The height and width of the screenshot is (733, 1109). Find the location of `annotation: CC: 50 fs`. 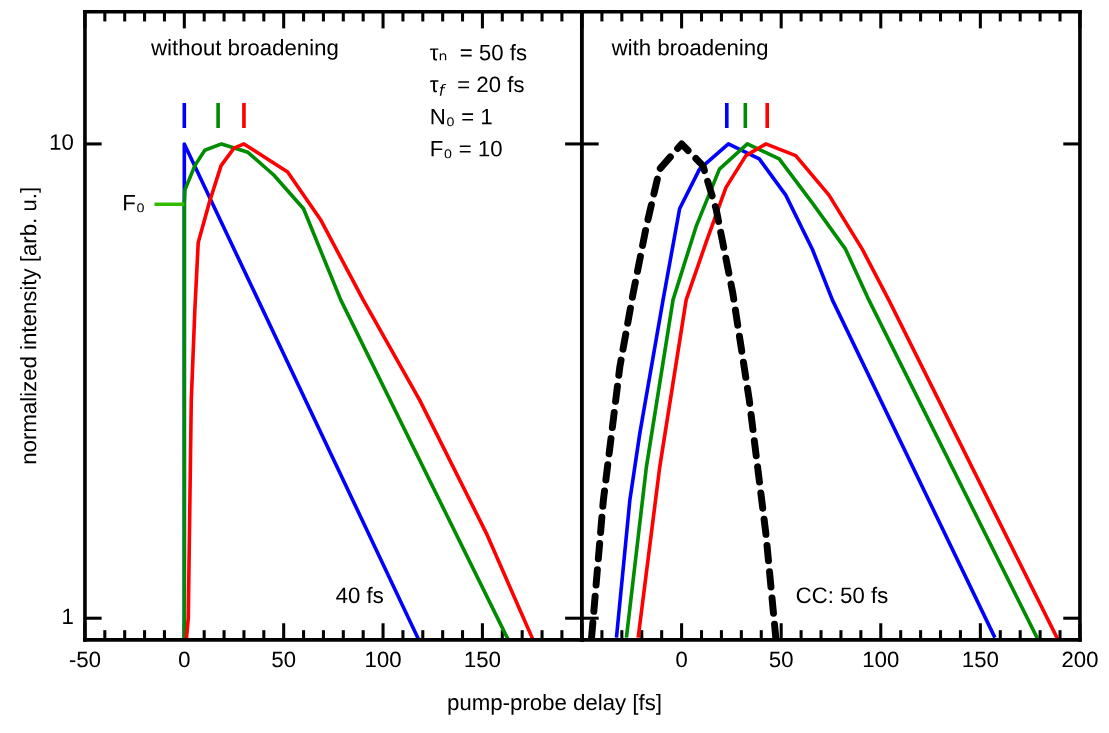

annotation: CC: 50 fs is located at coordinates (842, 595).